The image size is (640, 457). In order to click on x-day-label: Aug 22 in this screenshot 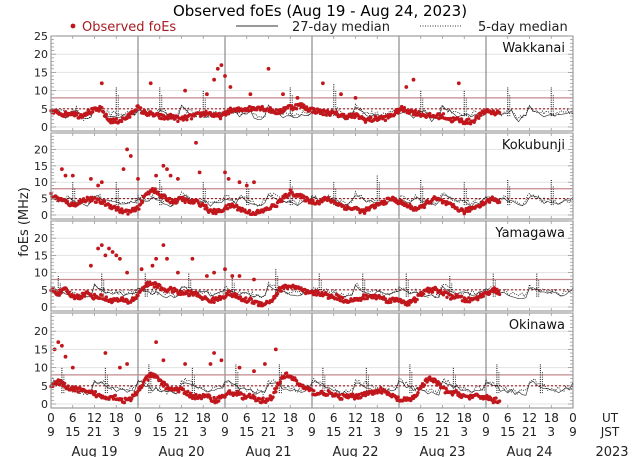, I will do `click(355, 451)`.